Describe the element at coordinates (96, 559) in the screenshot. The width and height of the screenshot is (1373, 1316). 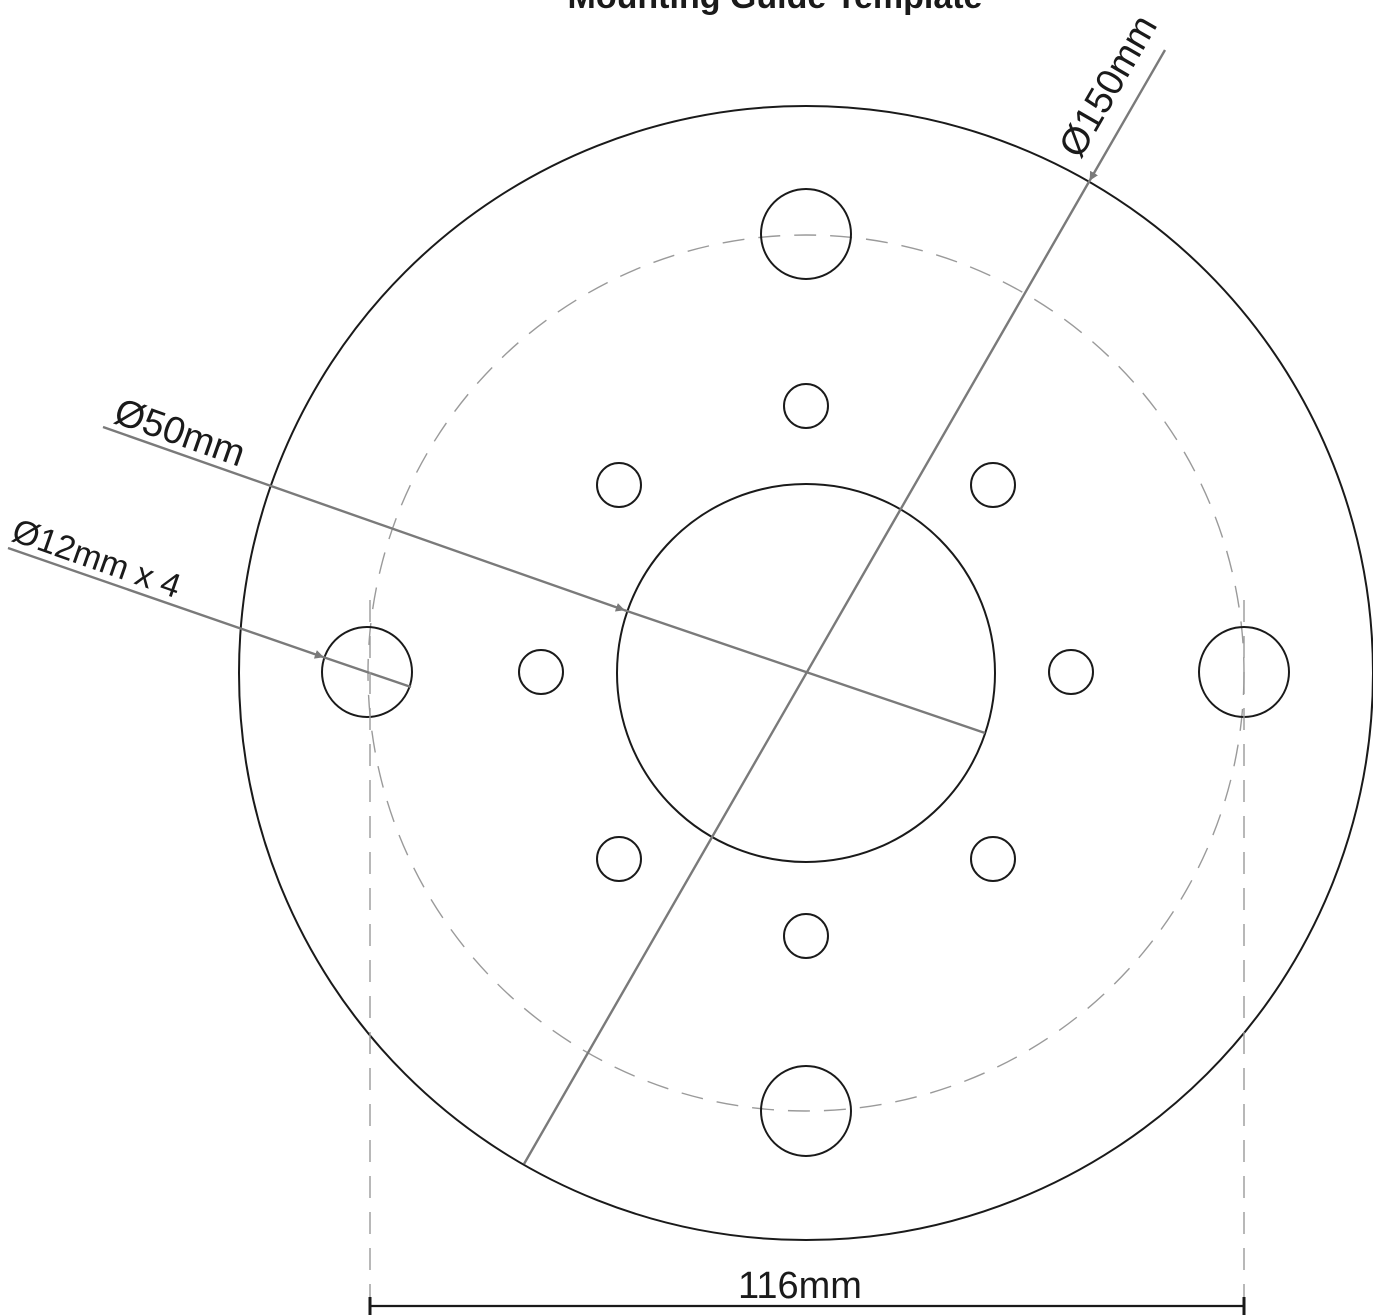
I see `mount-hole-label: Ø12mm x 4` at that location.